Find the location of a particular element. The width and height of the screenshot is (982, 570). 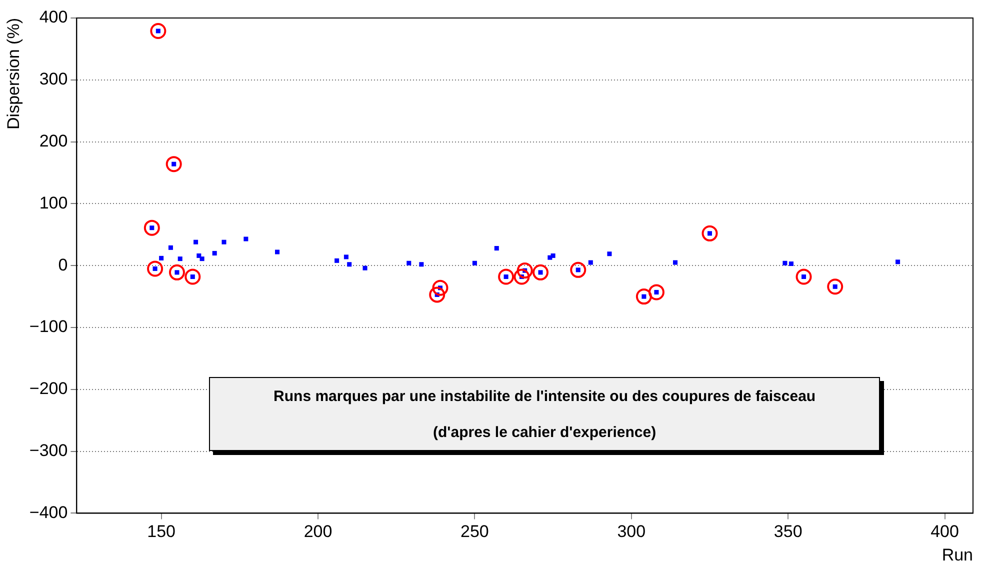

x-tick-label: 150 is located at coordinates (161, 532).